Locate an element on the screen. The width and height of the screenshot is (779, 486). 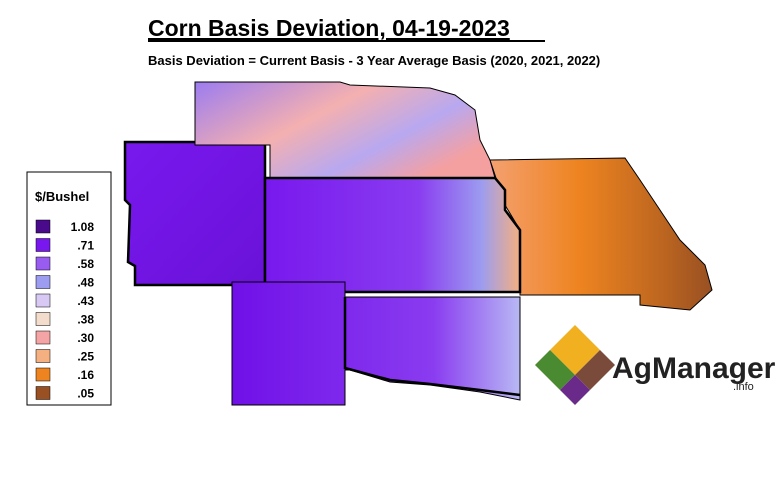
legend-label: .58 is located at coordinates (85, 264).